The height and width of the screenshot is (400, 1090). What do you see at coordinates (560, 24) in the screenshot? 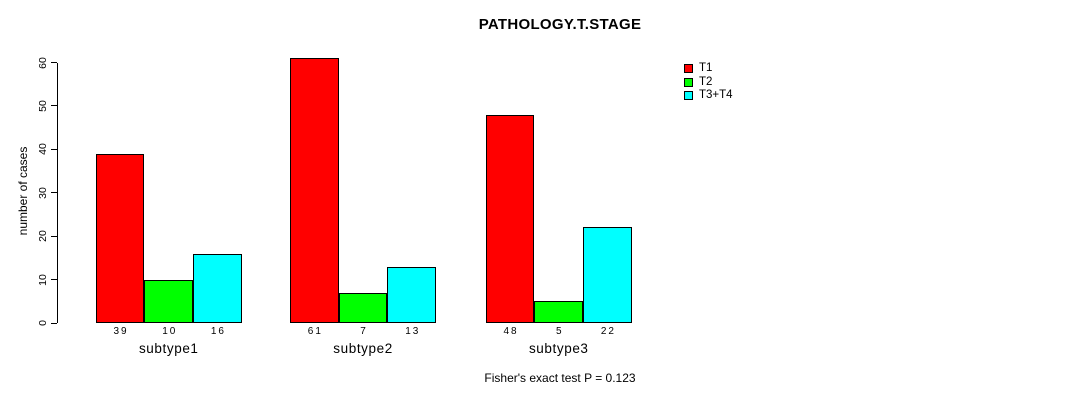
I see `chart-title: PATHOLOGY.T.STAGE` at bounding box center [560, 24].